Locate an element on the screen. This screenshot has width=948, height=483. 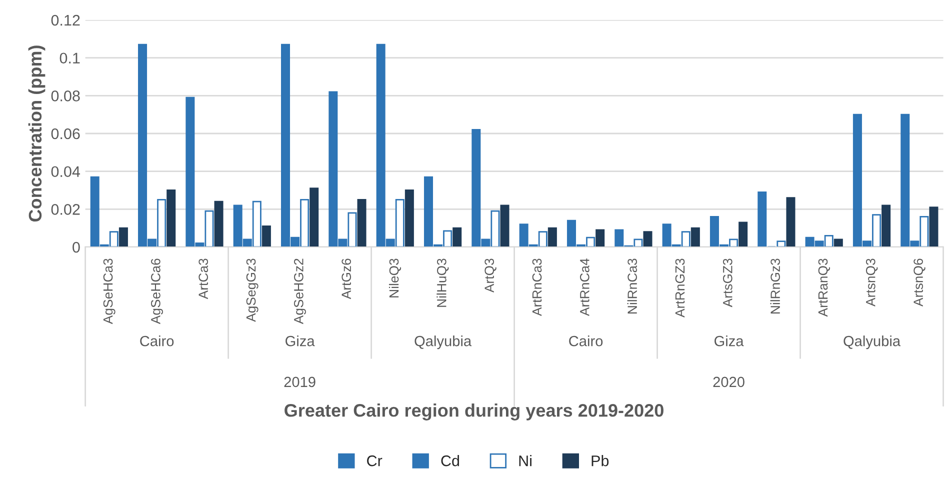
y-tick-label: 0.06 is located at coordinates (65, 134).